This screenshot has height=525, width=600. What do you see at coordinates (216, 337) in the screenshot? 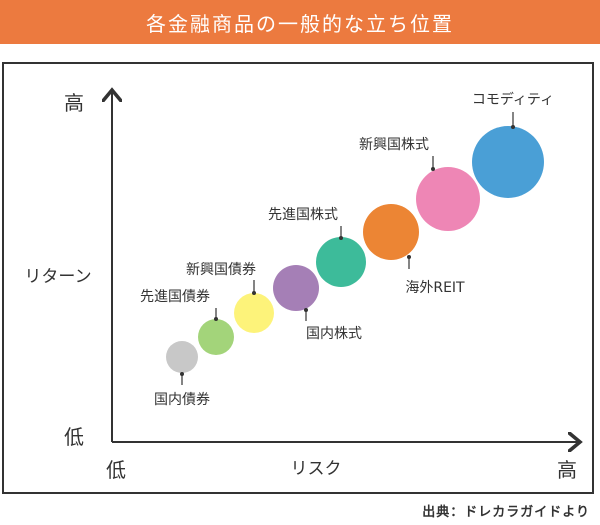
I see `bubble-developed-bonds` at bounding box center [216, 337].